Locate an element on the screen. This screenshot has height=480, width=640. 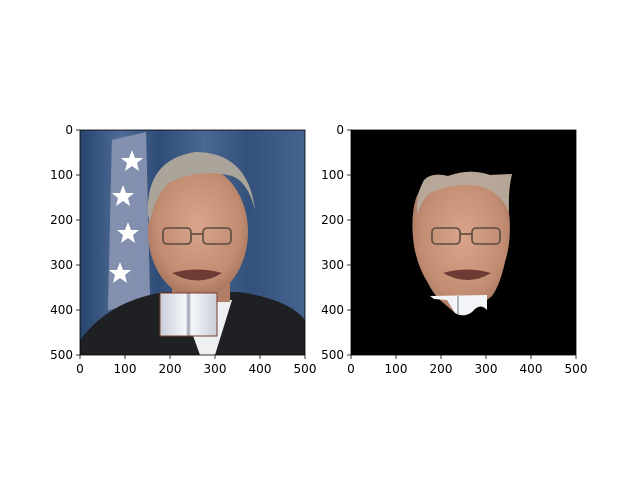
glasses is located at coordinates (197, 236).